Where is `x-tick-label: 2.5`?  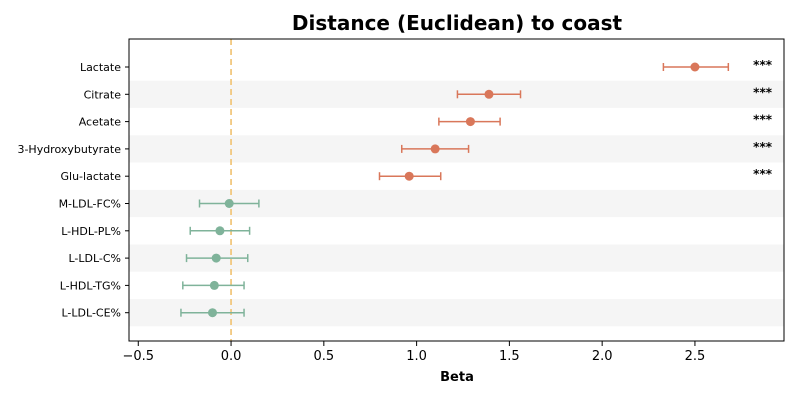
x-tick-label: 2.5 is located at coordinates (695, 356).